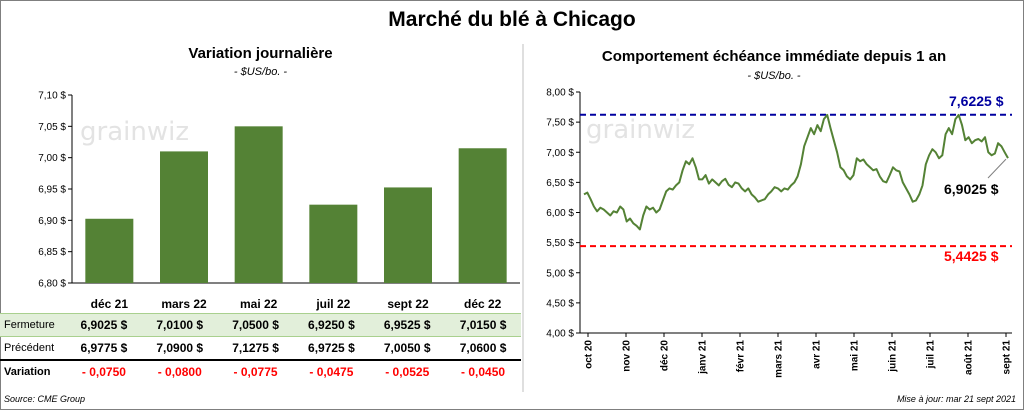 This screenshot has height=410, width=1024. Describe the element at coordinates (483, 372) in the screenshot. I see `table-cell: - 0,0450` at that location.